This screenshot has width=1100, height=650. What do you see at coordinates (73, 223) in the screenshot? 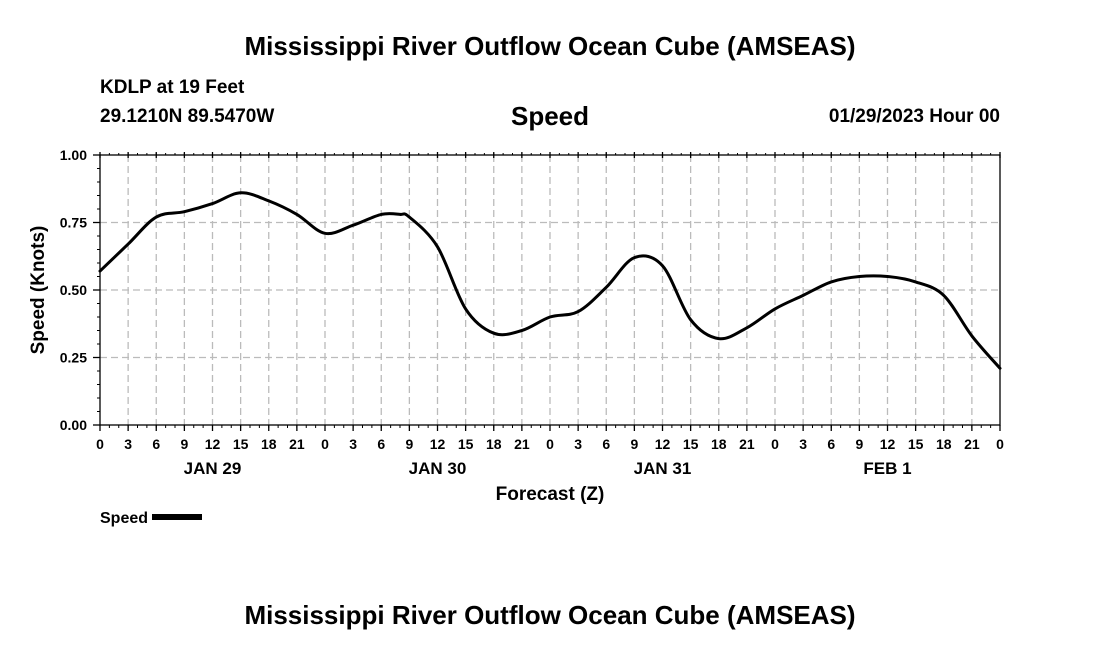
I see `y-tick-label: 0.75` at bounding box center [73, 223].